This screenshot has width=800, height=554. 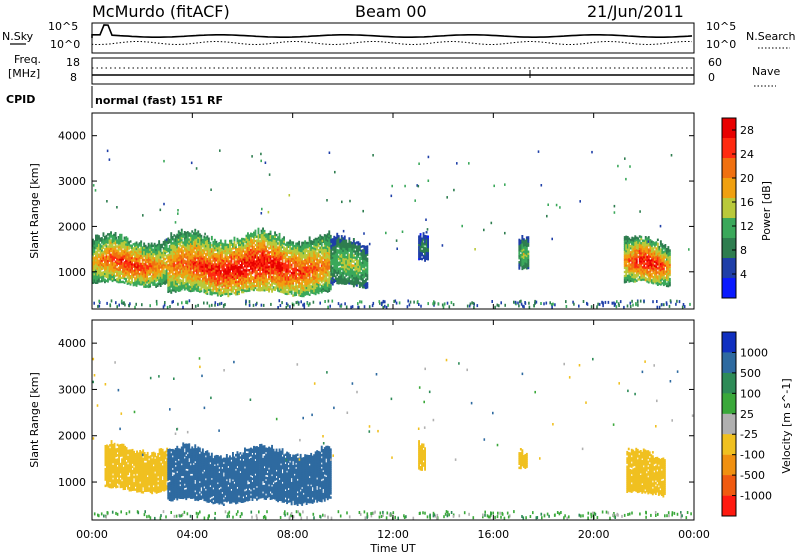 I want to click on freq-label: Freq., so click(x=27, y=59).